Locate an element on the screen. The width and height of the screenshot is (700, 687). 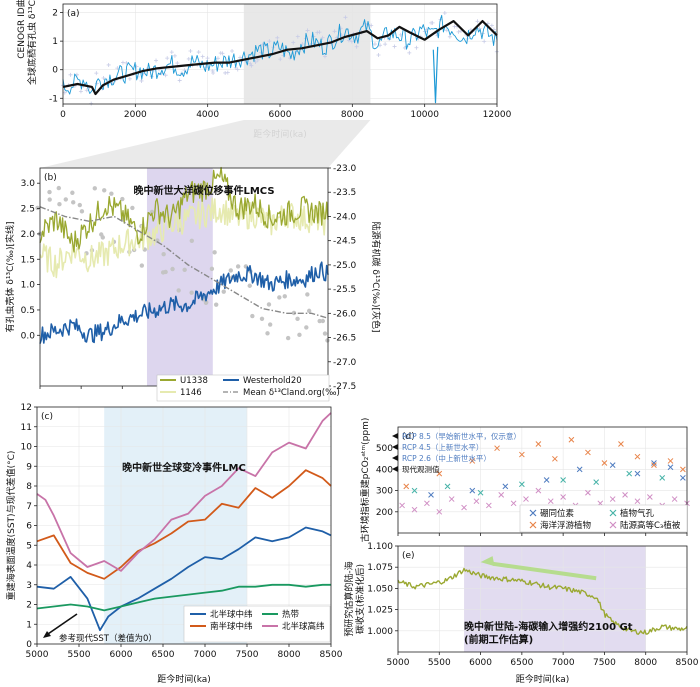
y-tick-a-label: 0 is located at coordinates (55, 71).